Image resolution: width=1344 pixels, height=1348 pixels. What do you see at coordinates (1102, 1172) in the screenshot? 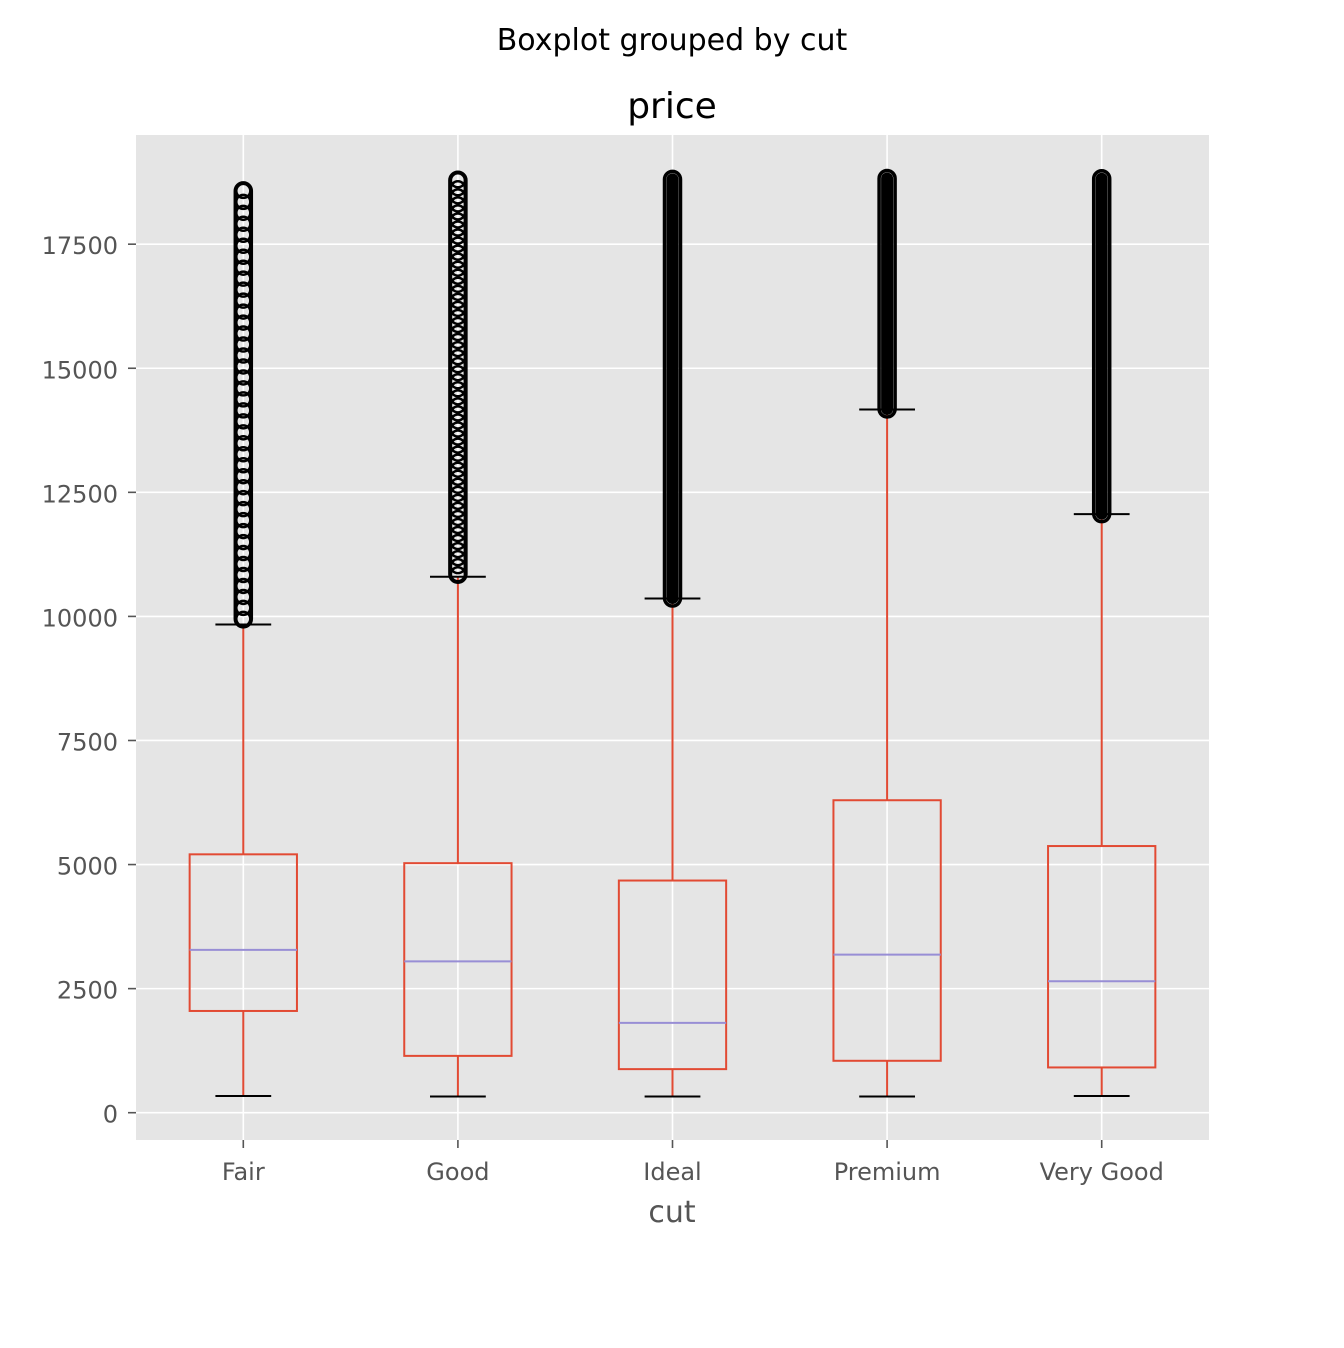
I see `x-tick-label: Very Good` at bounding box center [1102, 1172].